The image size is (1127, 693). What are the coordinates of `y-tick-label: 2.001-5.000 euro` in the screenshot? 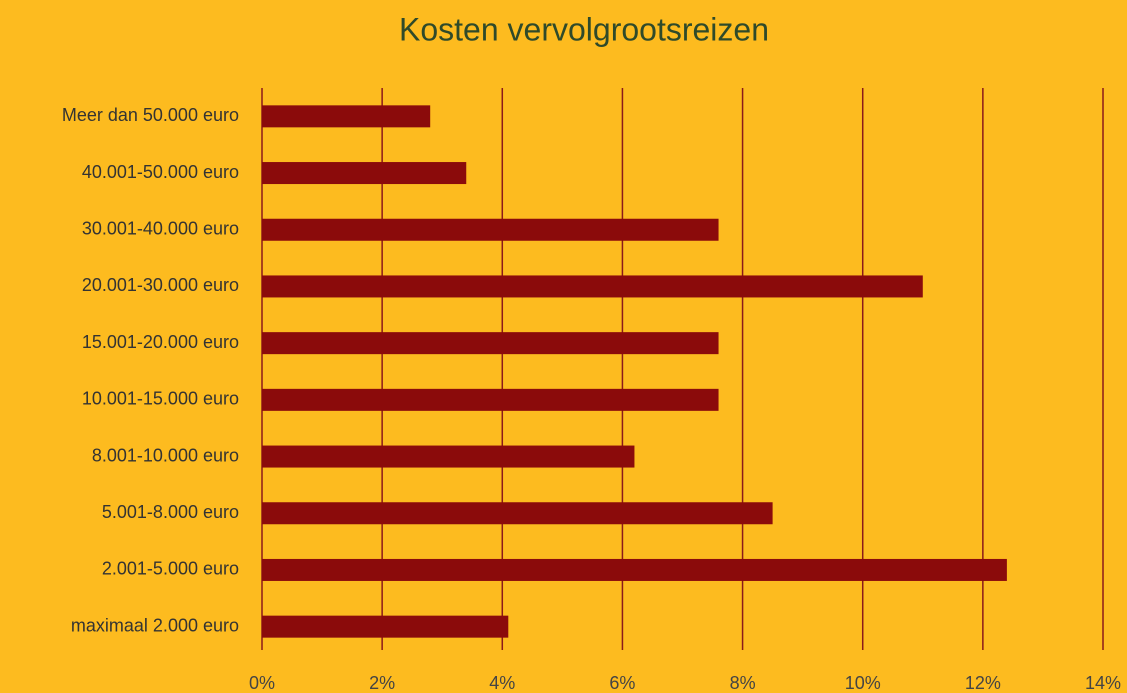 It's located at (170, 569).